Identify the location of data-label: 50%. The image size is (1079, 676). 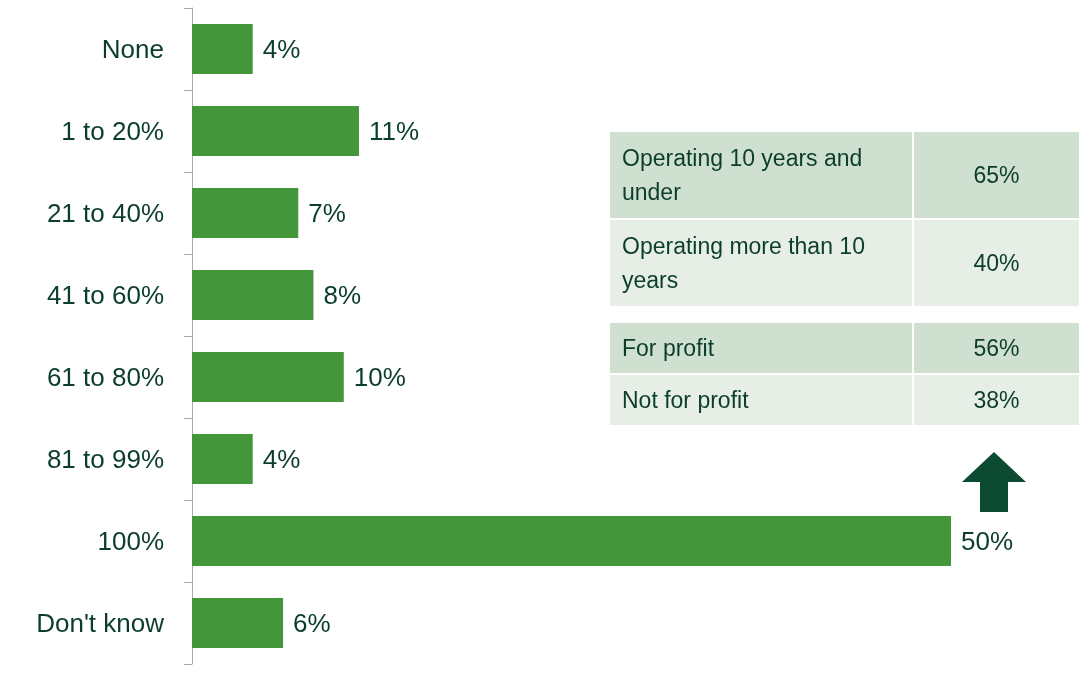
(987, 541).